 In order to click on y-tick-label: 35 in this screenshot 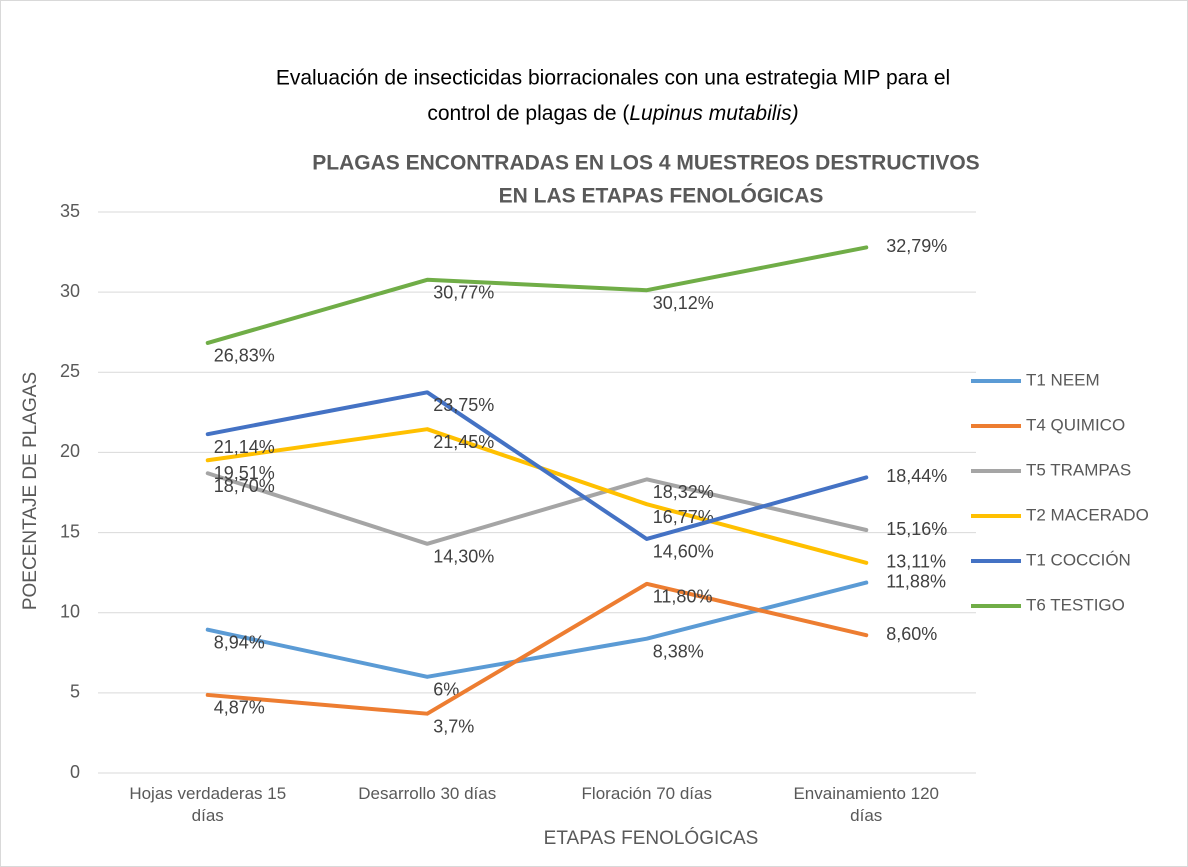, I will do `click(70, 211)`.